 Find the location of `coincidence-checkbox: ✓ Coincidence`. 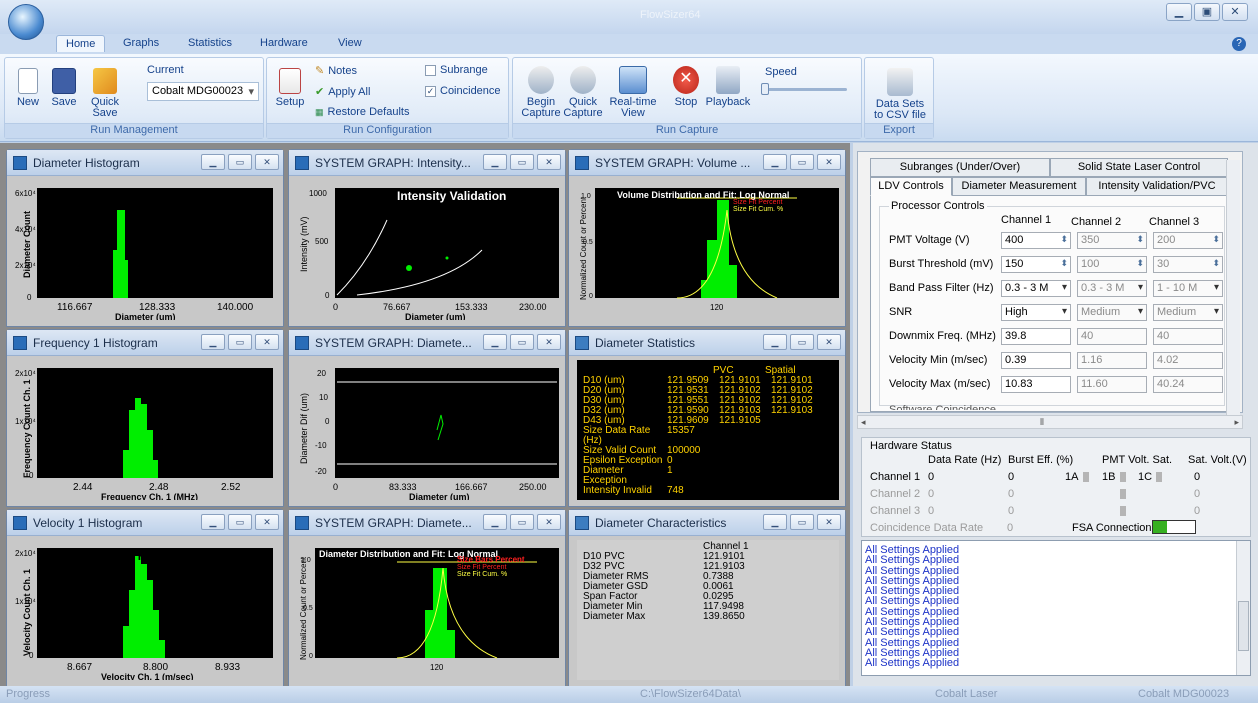

coincidence-checkbox: ✓ Coincidence is located at coordinates (463, 91).